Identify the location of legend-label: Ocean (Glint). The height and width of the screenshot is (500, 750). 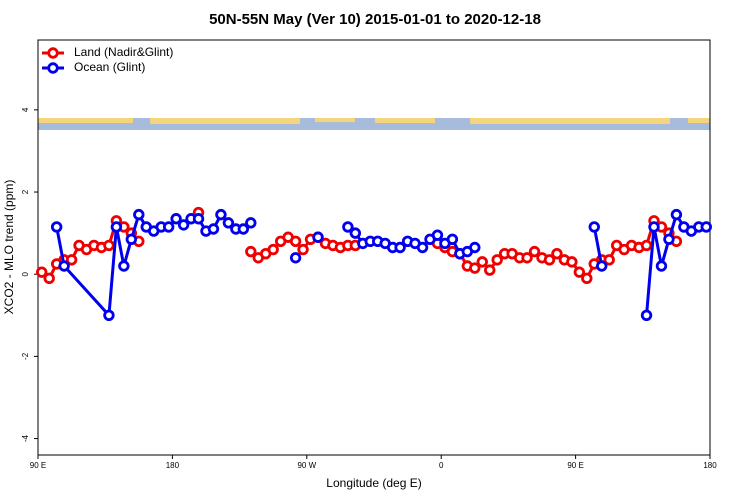
(109, 67).